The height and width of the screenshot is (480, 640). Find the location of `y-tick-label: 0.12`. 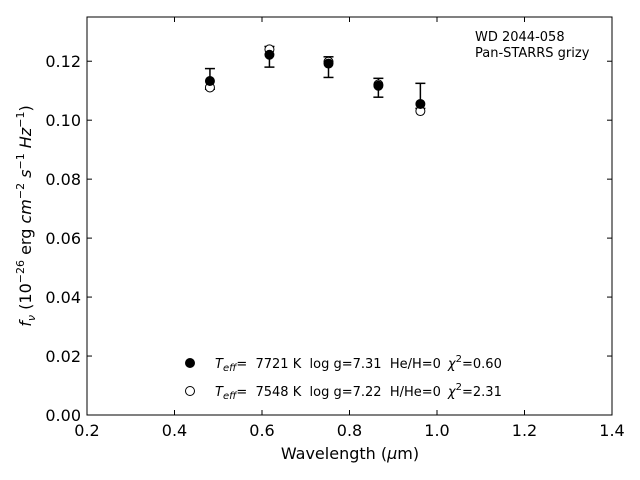

y-tick-label: 0.12 is located at coordinates (63, 61).